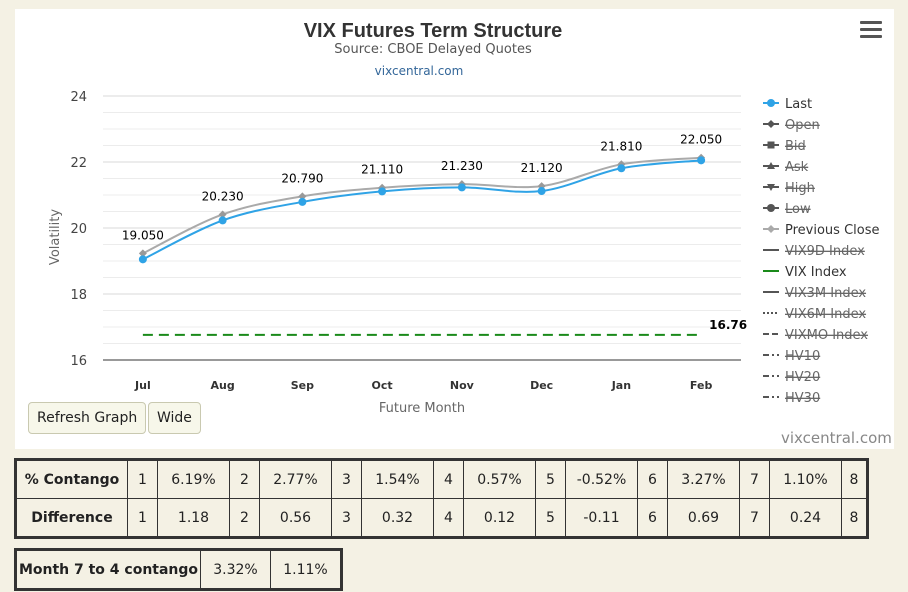  I want to click on table-cell: 0.57%, so click(499, 479).